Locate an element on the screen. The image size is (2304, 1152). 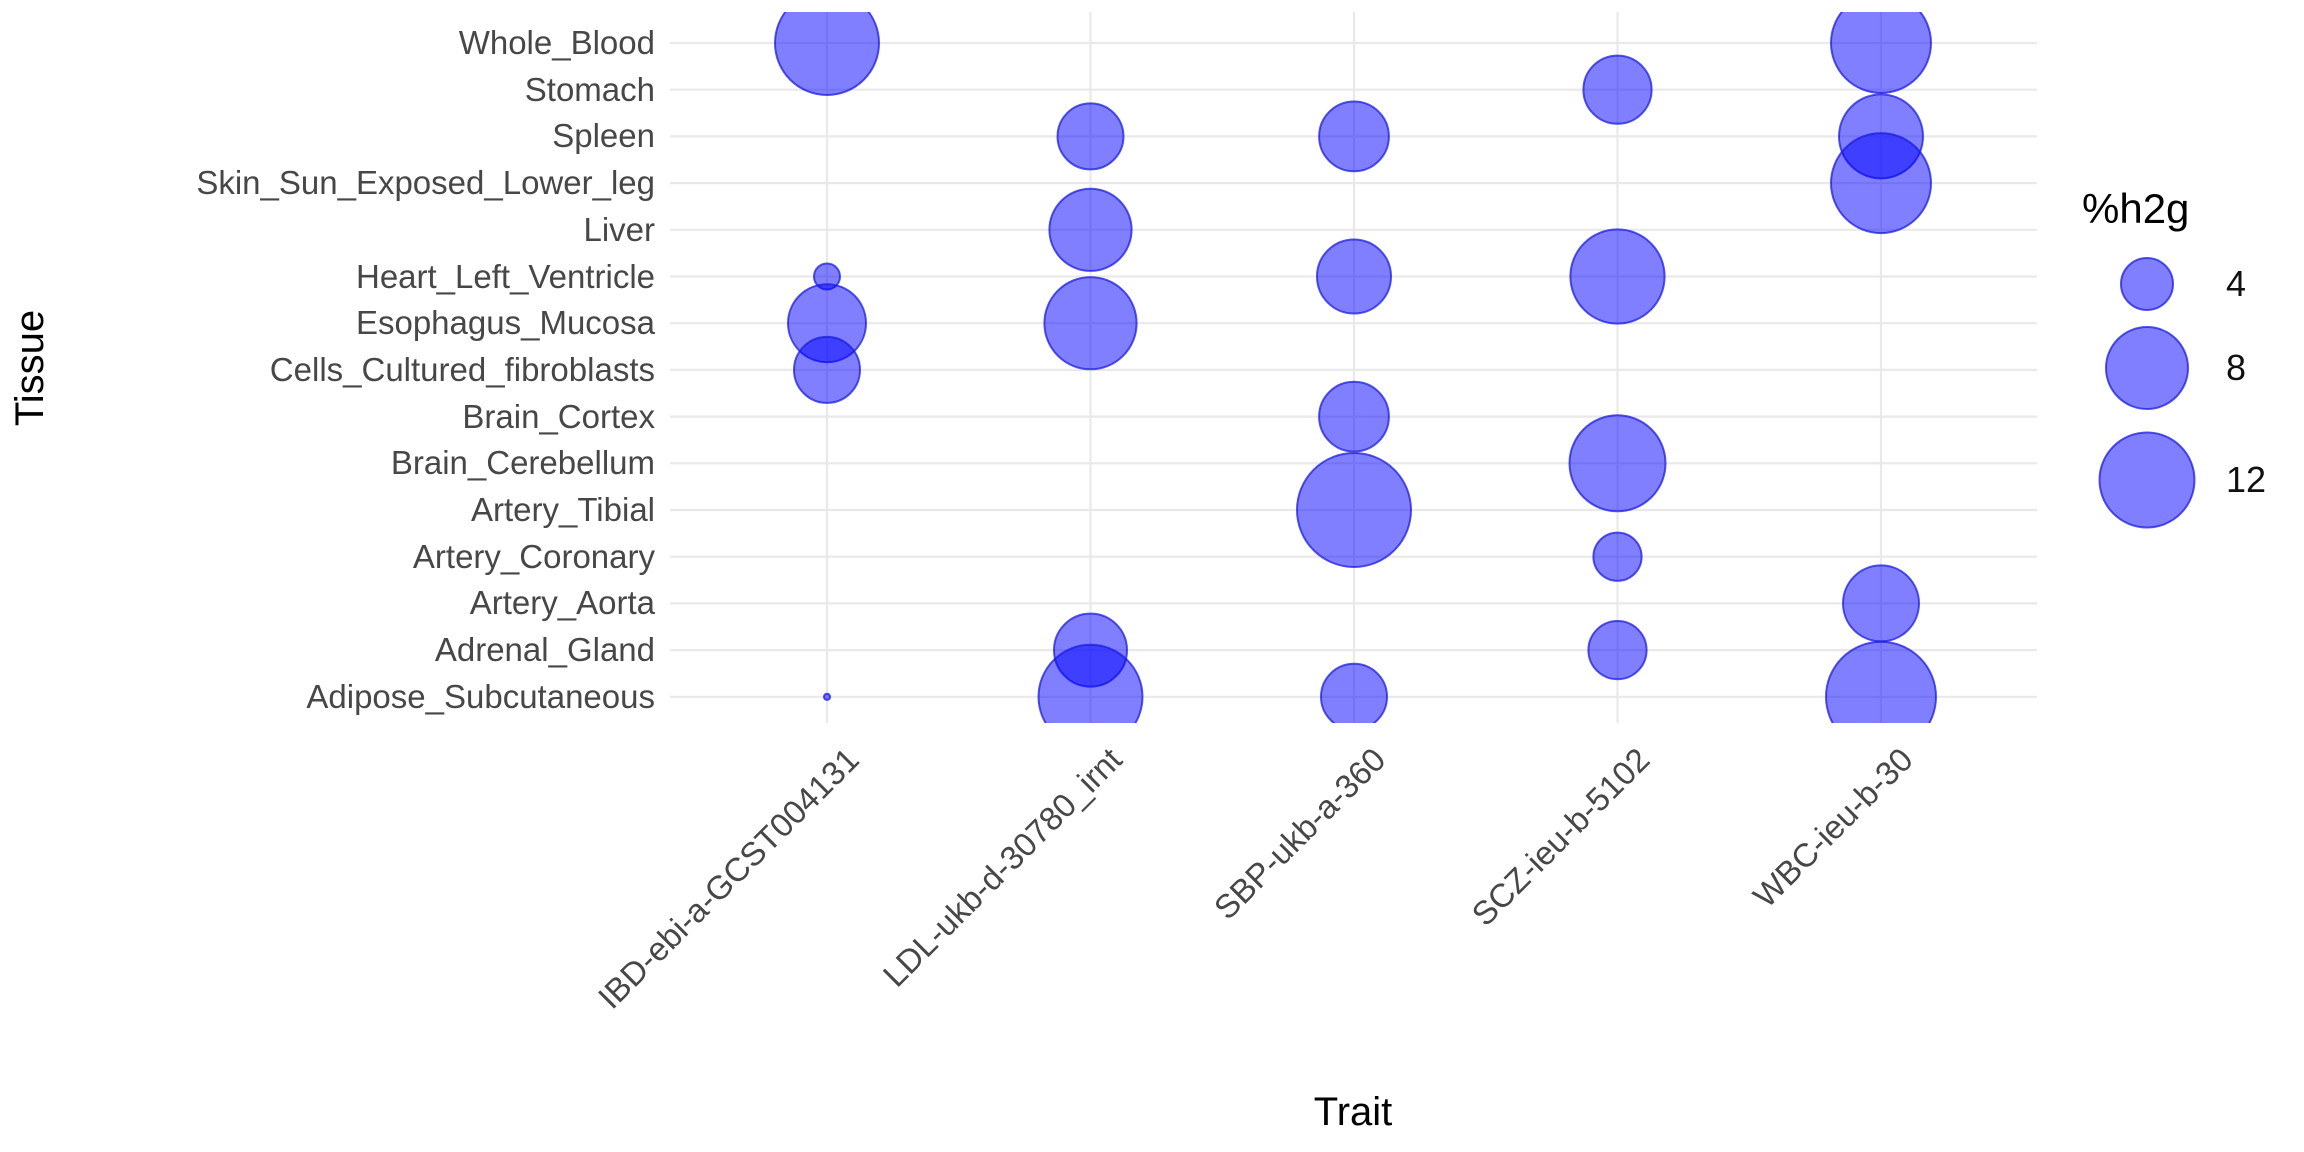
legend-title: %h2g is located at coordinates (2136, 208).